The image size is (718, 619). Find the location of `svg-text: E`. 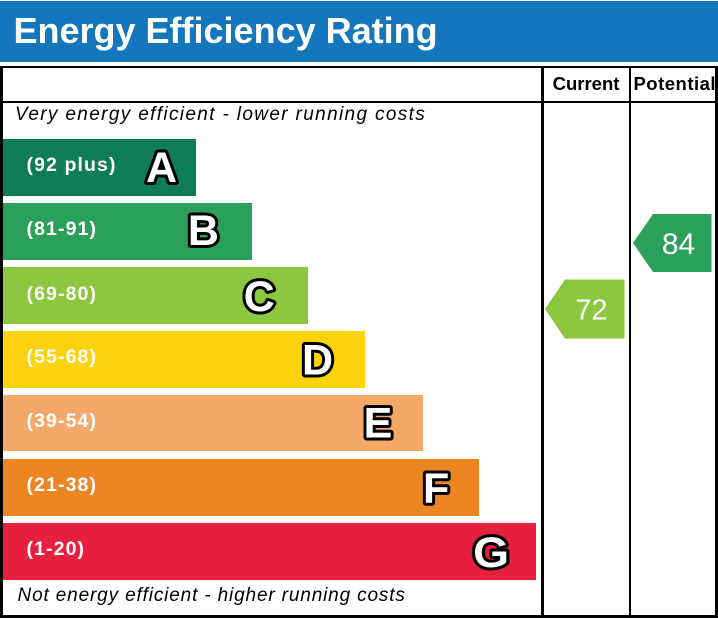

svg-text: E is located at coordinates (378, 424).